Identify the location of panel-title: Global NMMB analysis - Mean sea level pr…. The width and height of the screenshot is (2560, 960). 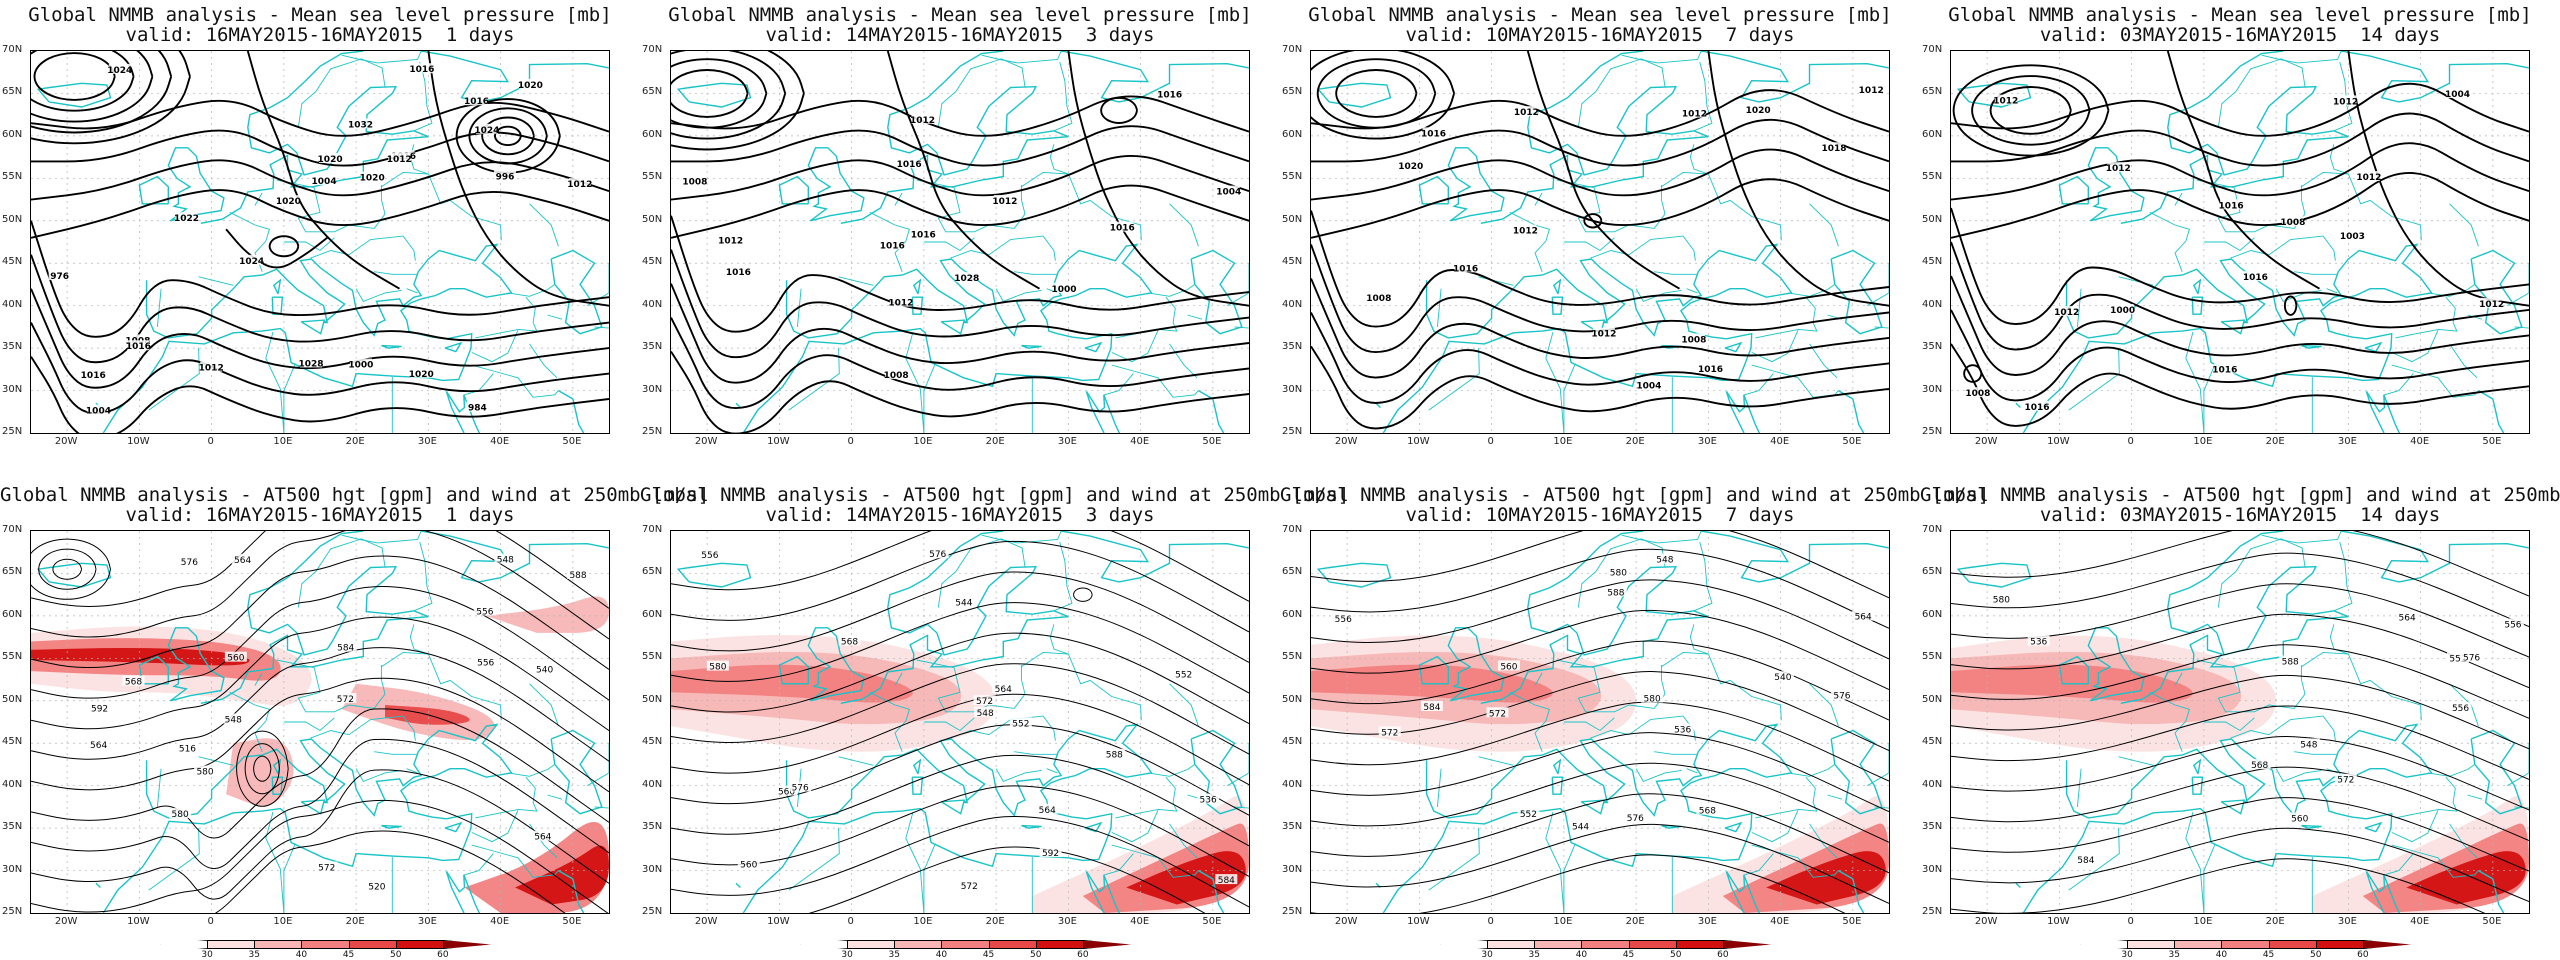
(960, 15).